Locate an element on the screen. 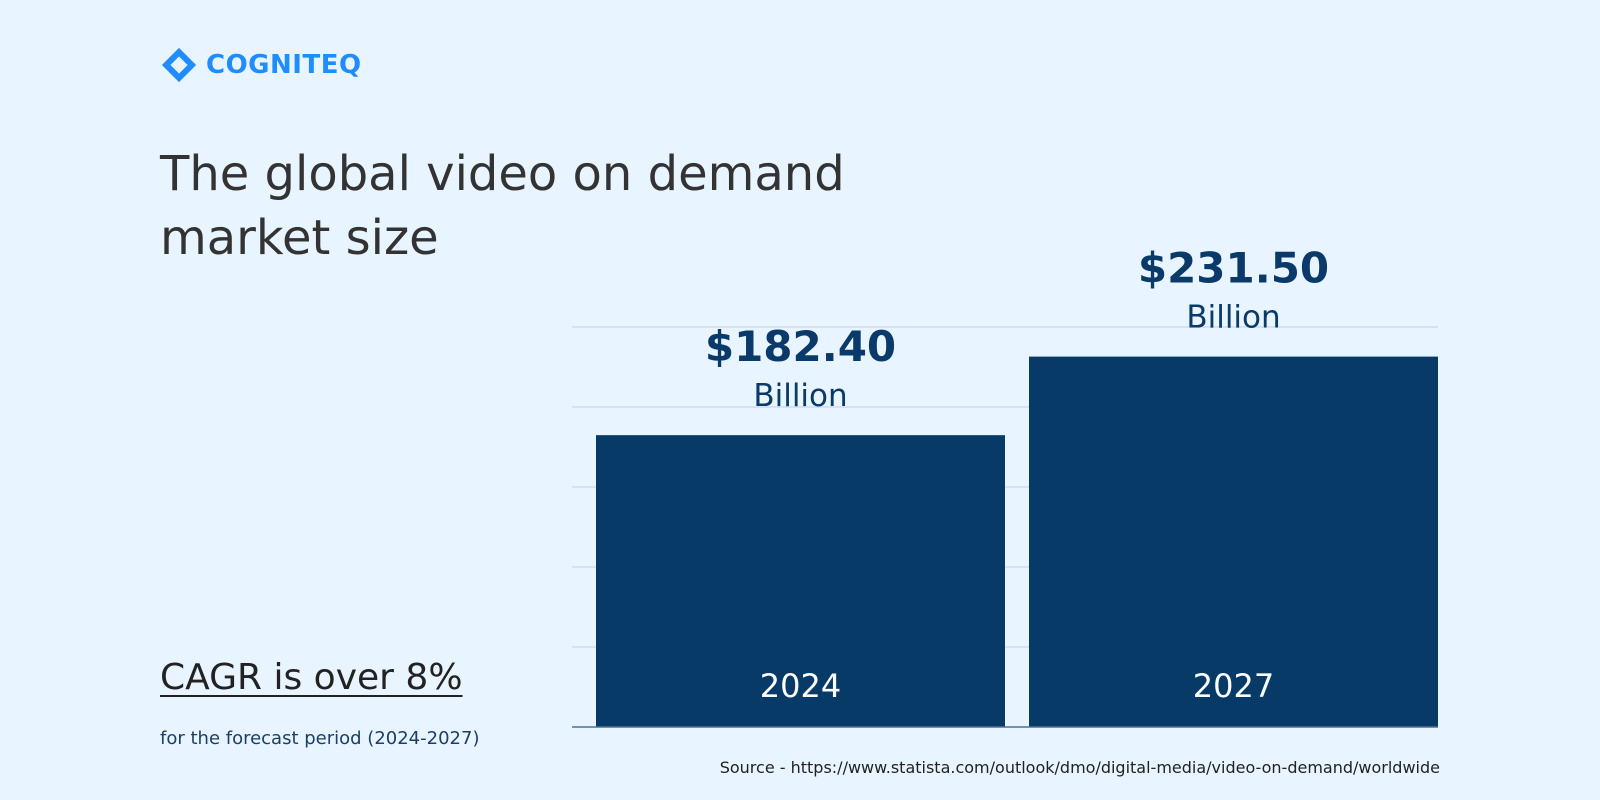 The width and height of the screenshot is (1600, 800). bar-2027 is located at coordinates (1233, 541).